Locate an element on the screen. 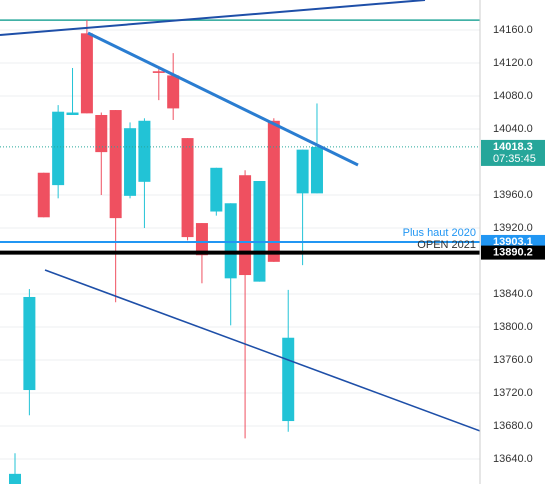 This screenshot has height=484, width=545. y-tick-label: 13680.0 is located at coordinates (513, 426).